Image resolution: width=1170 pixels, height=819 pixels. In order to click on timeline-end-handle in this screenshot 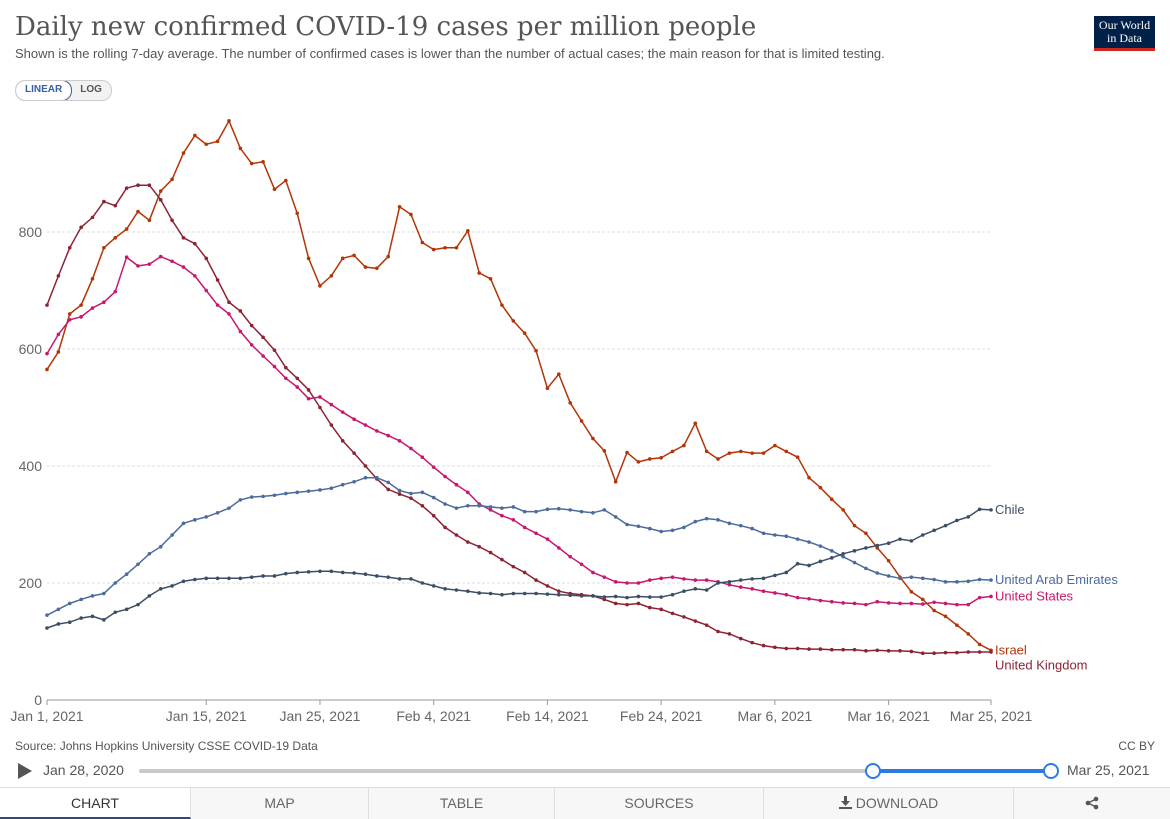, I will do `click(1051, 771)`.